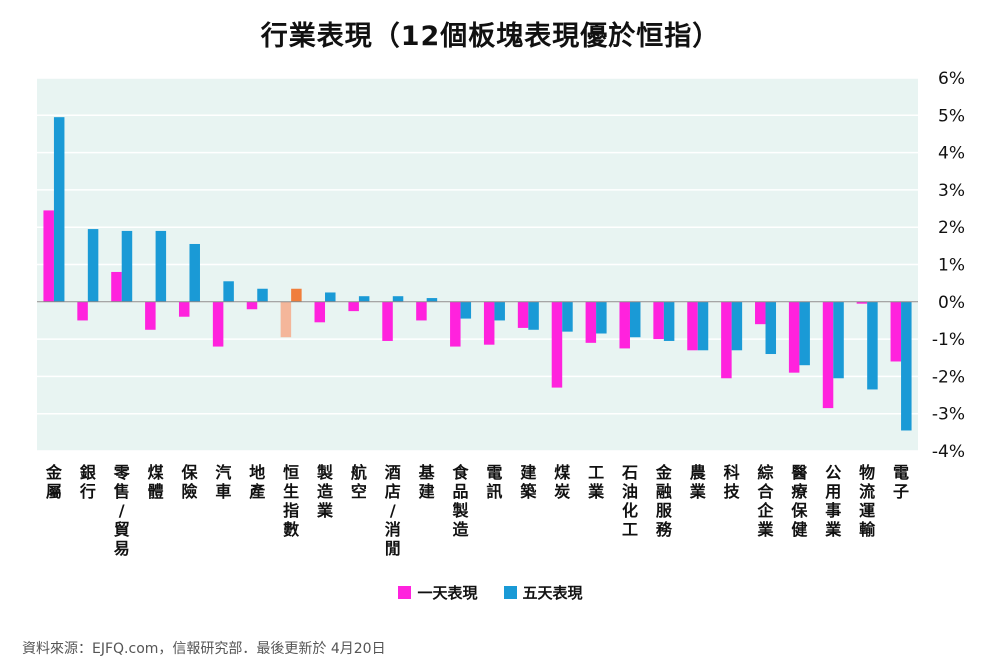  What do you see at coordinates (447, 593) in the screenshot?
I see `legend-label-one-day: 一天表現` at bounding box center [447, 593].